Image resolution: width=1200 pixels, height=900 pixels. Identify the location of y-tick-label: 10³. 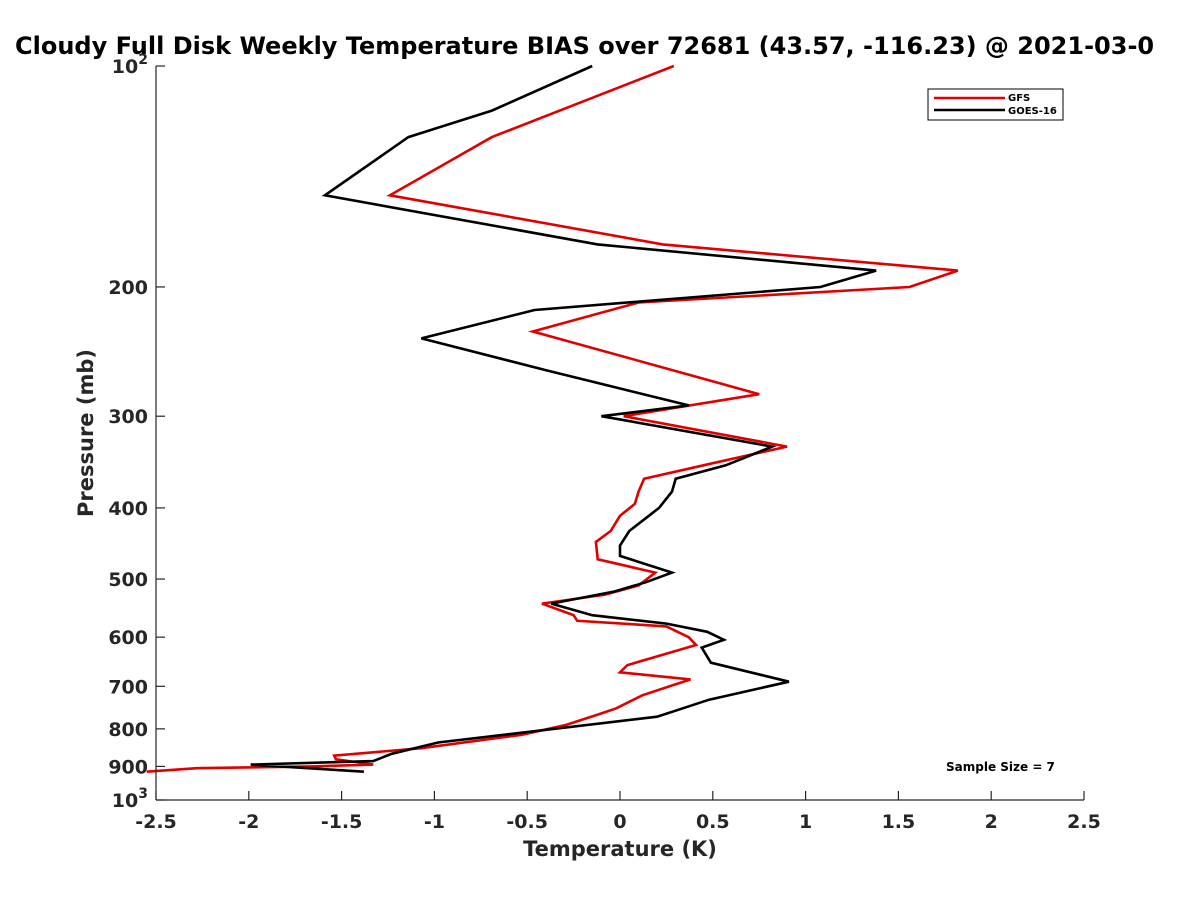
(130, 799).